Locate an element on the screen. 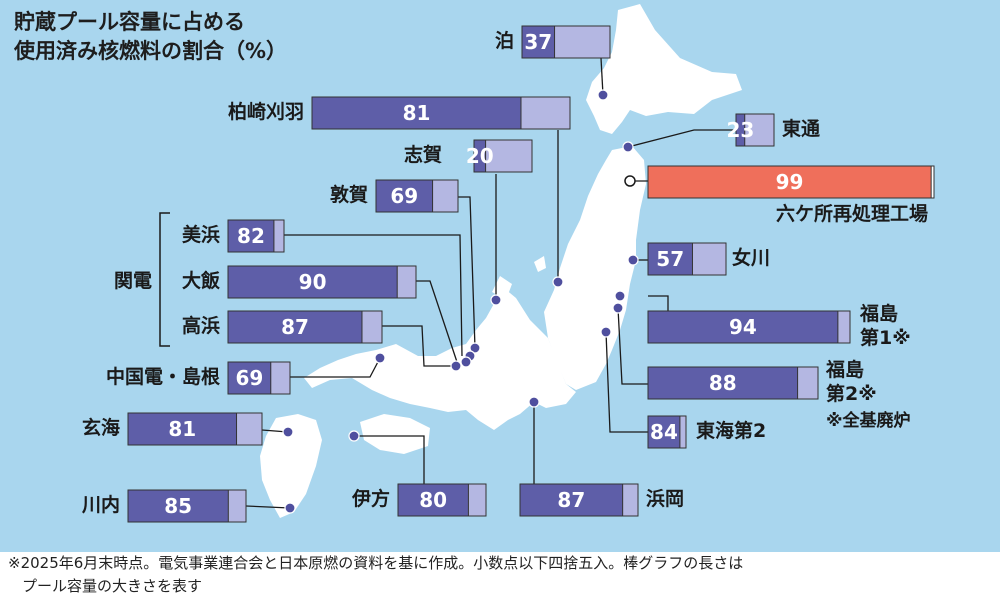 Image resolution: width=1000 pixels, height=604 pixels. site-2-category-label: 志賀 is located at coordinates (423, 154).